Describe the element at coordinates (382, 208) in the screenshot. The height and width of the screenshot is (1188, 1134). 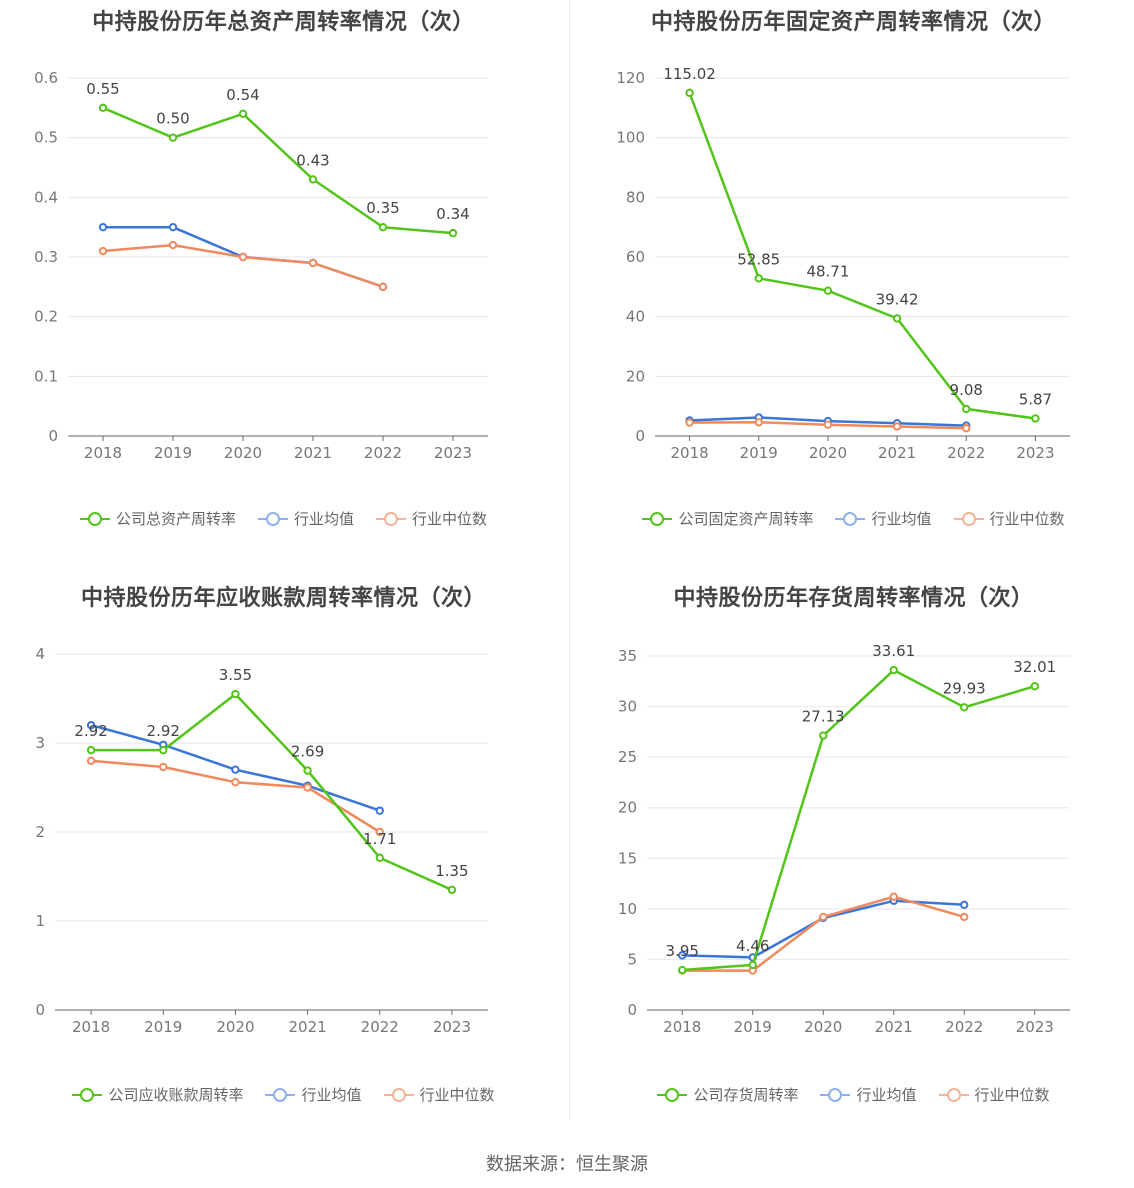
I see `data-label: 0.35` at that location.